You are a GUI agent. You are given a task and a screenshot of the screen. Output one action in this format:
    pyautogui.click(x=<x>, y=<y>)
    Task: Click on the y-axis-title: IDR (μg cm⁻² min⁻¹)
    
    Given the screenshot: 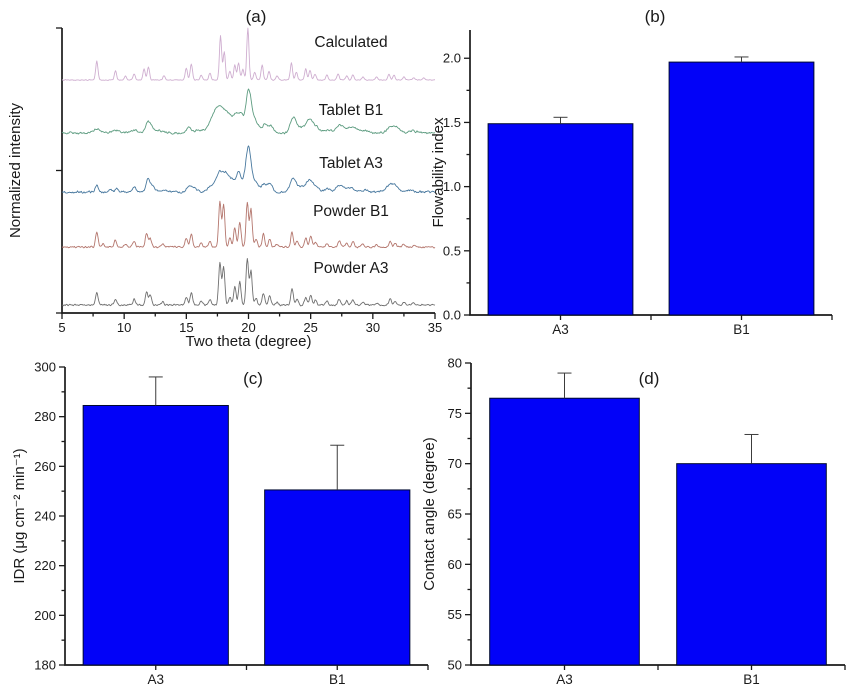 What is the action you would take?
    pyautogui.click(x=19, y=515)
    